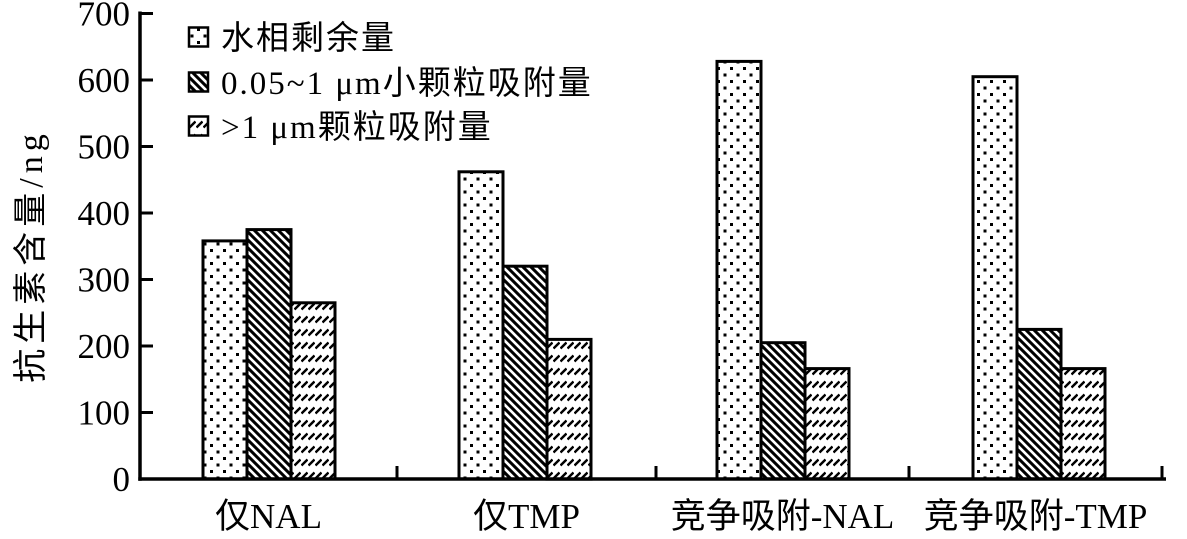 This screenshot has width=1187, height=539. Describe the element at coordinates (104, 17) in the screenshot. I see `y-tick-label: 700` at that location.